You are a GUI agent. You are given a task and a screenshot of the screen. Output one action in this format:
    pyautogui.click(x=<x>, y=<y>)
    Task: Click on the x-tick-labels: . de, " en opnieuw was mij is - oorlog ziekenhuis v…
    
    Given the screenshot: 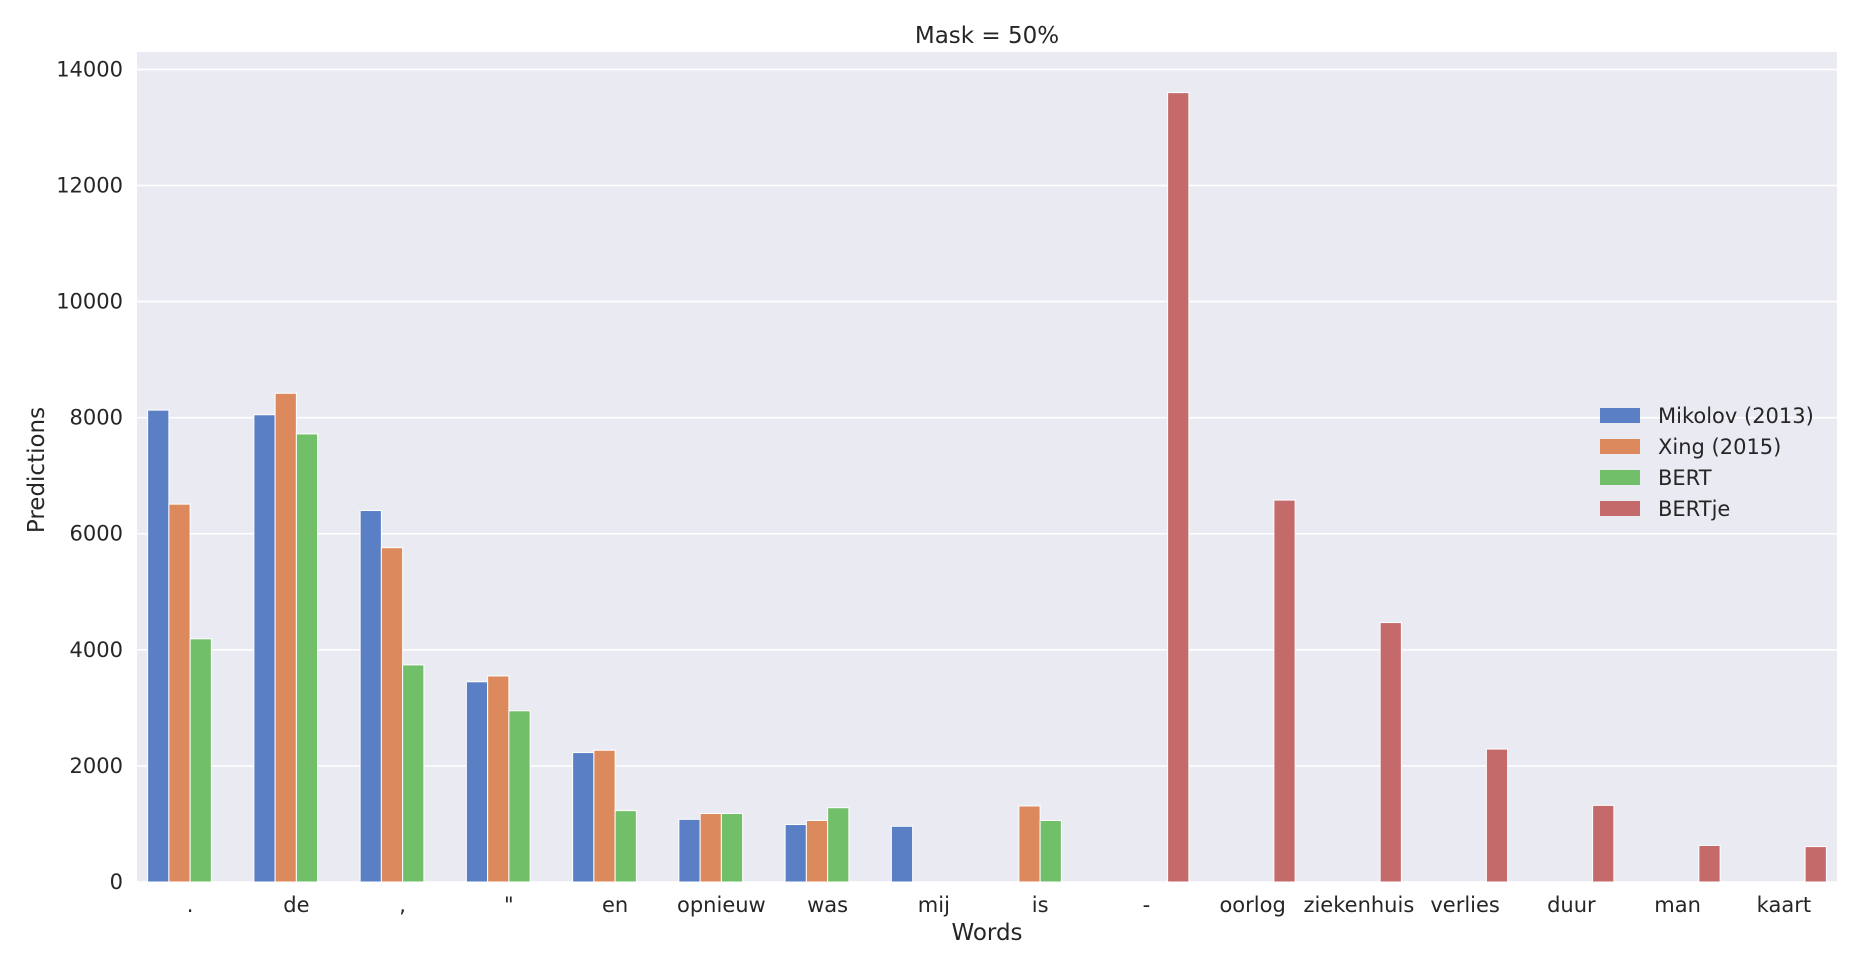 What is the action you would take?
    pyautogui.click(x=999, y=905)
    